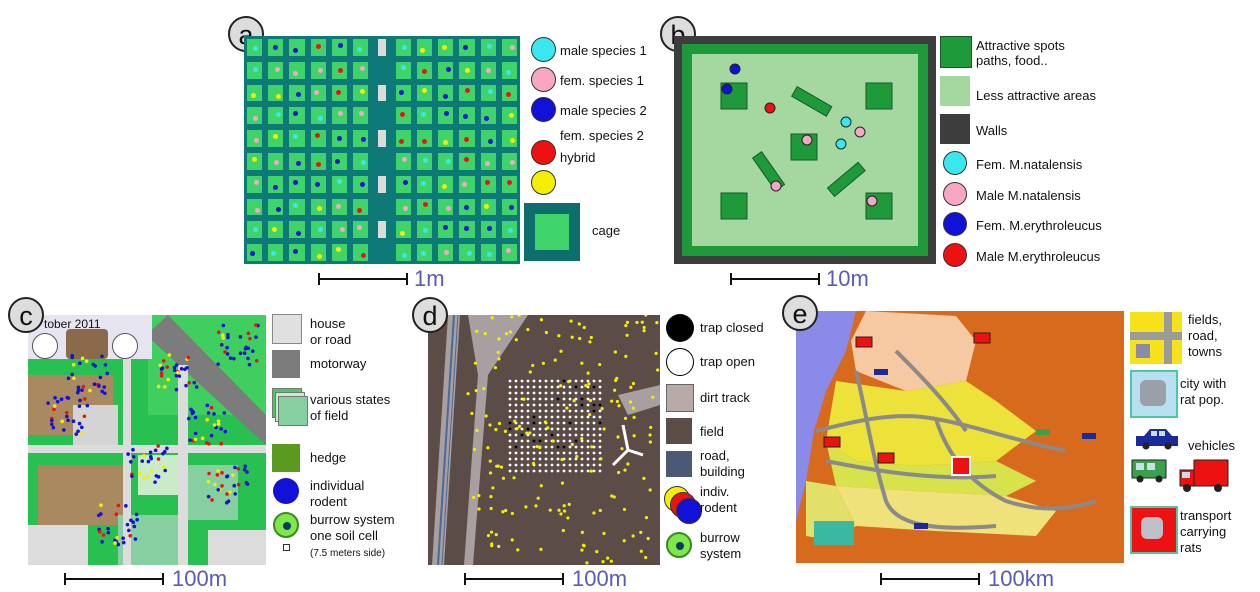 The height and width of the screenshot is (592, 1260). What do you see at coordinates (286, 547) in the screenshot?
I see `legend-soil-cell-marker` at bounding box center [286, 547].